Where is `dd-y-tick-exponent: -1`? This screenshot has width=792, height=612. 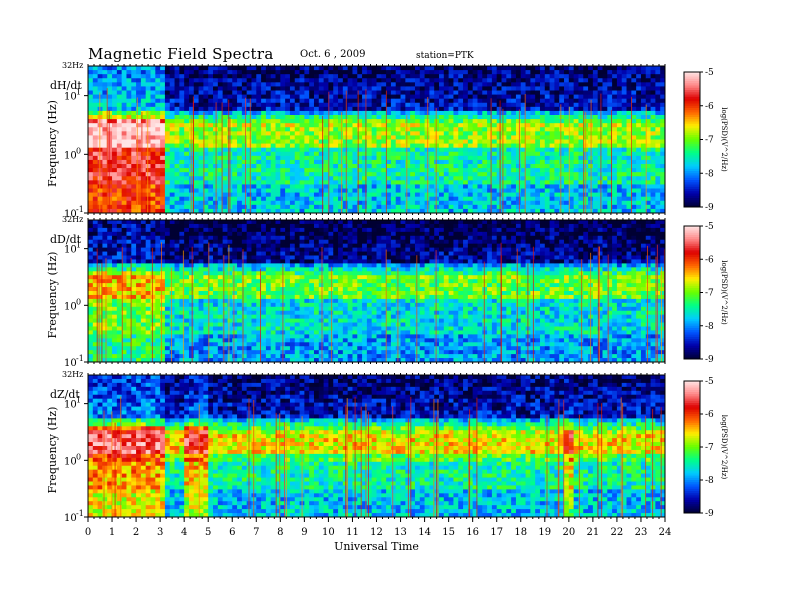 dd-y-tick-exponent: -1 is located at coordinates (80, 358).